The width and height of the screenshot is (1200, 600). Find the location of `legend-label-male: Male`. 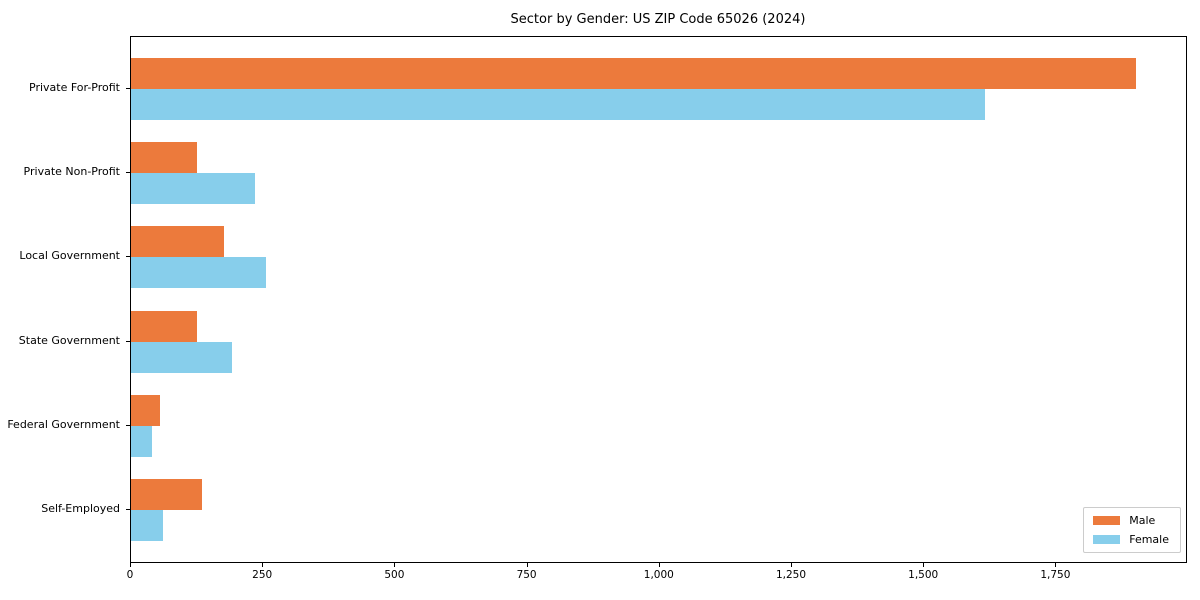

legend-label-male: Male is located at coordinates (1142, 520).